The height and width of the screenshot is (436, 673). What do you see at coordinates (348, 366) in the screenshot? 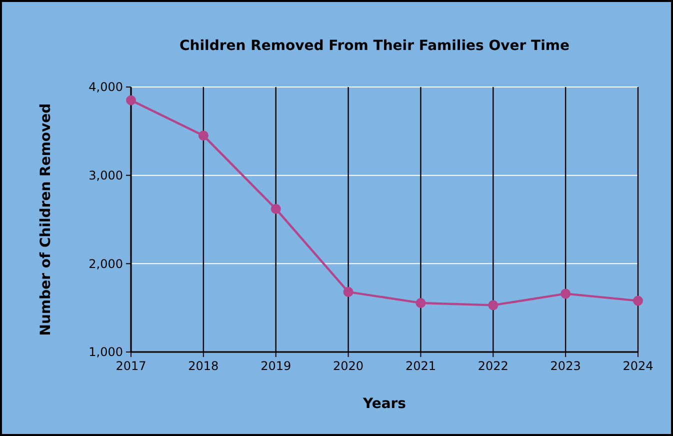
I see `x-tick-label: 2020` at bounding box center [348, 366].